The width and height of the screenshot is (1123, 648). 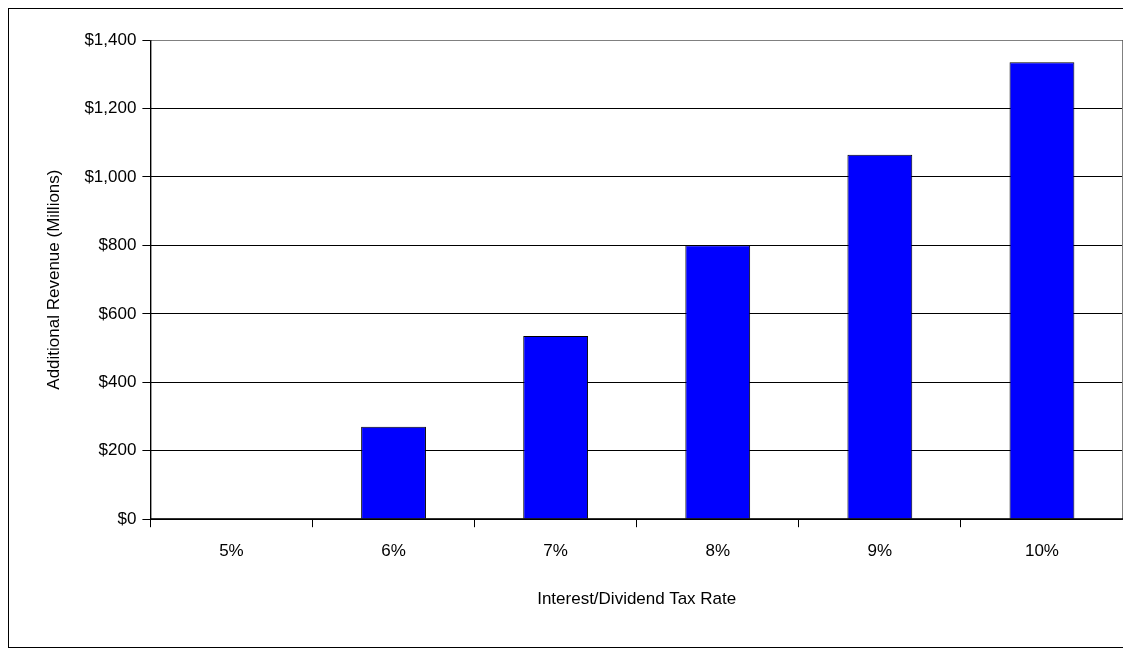 What do you see at coordinates (231, 551) in the screenshot?
I see `x-tick-label: 5%` at bounding box center [231, 551].